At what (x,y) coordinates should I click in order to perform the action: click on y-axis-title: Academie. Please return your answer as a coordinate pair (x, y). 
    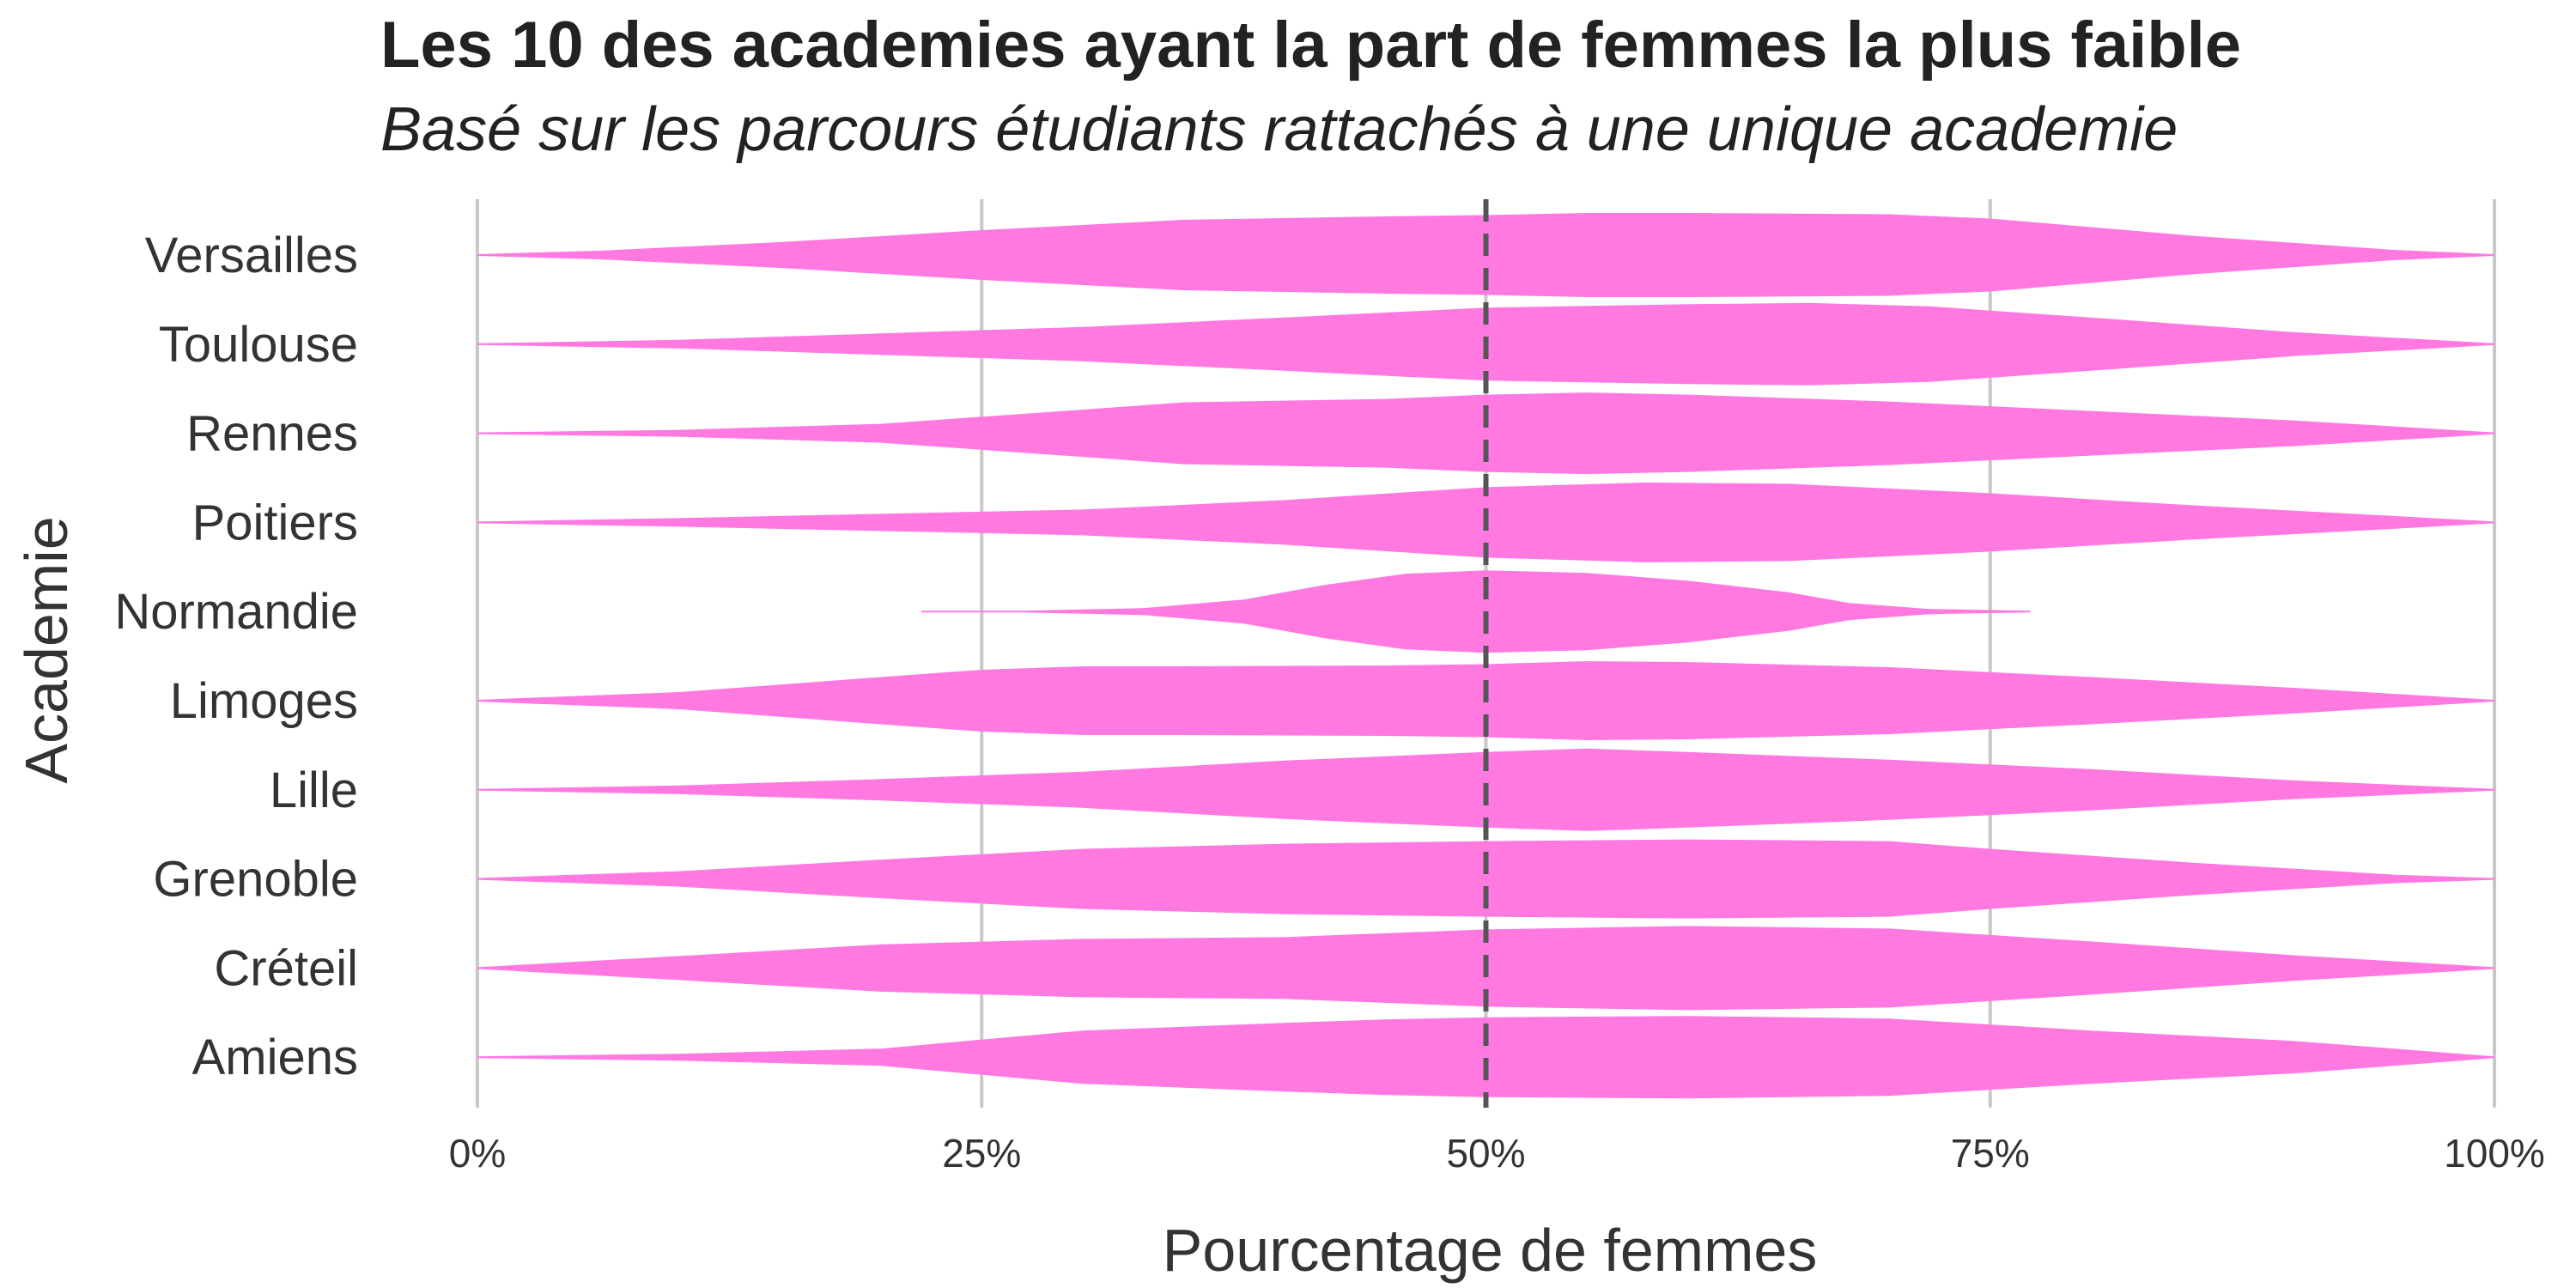
    Looking at the image, I should click on (46, 649).